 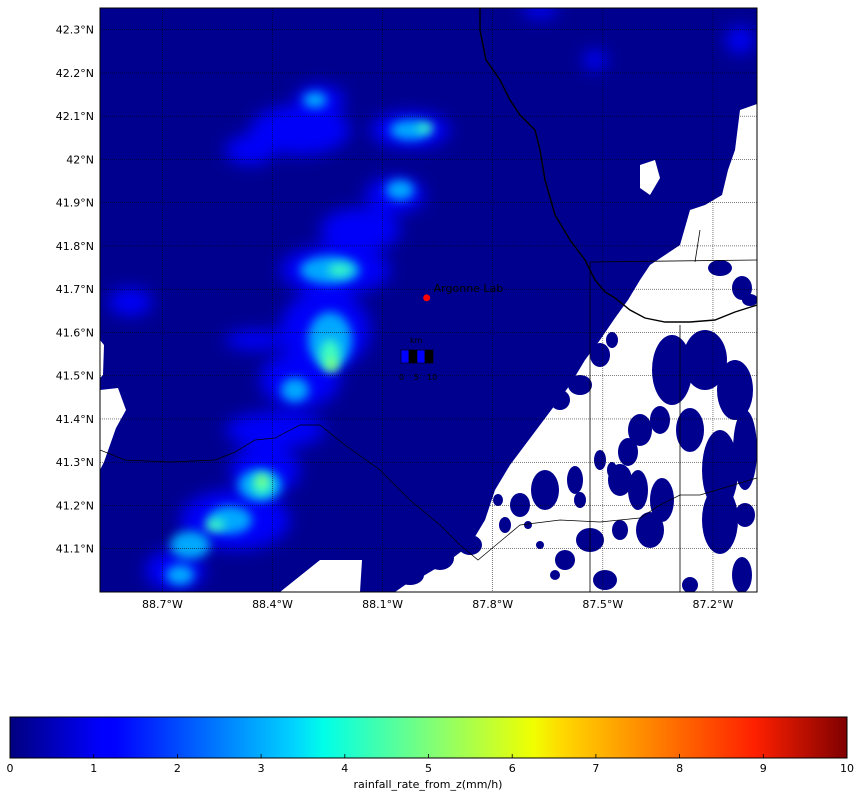 What do you see at coordinates (113, 429) in the screenshot?
I see `no-data-west-b` at bounding box center [113, 429].